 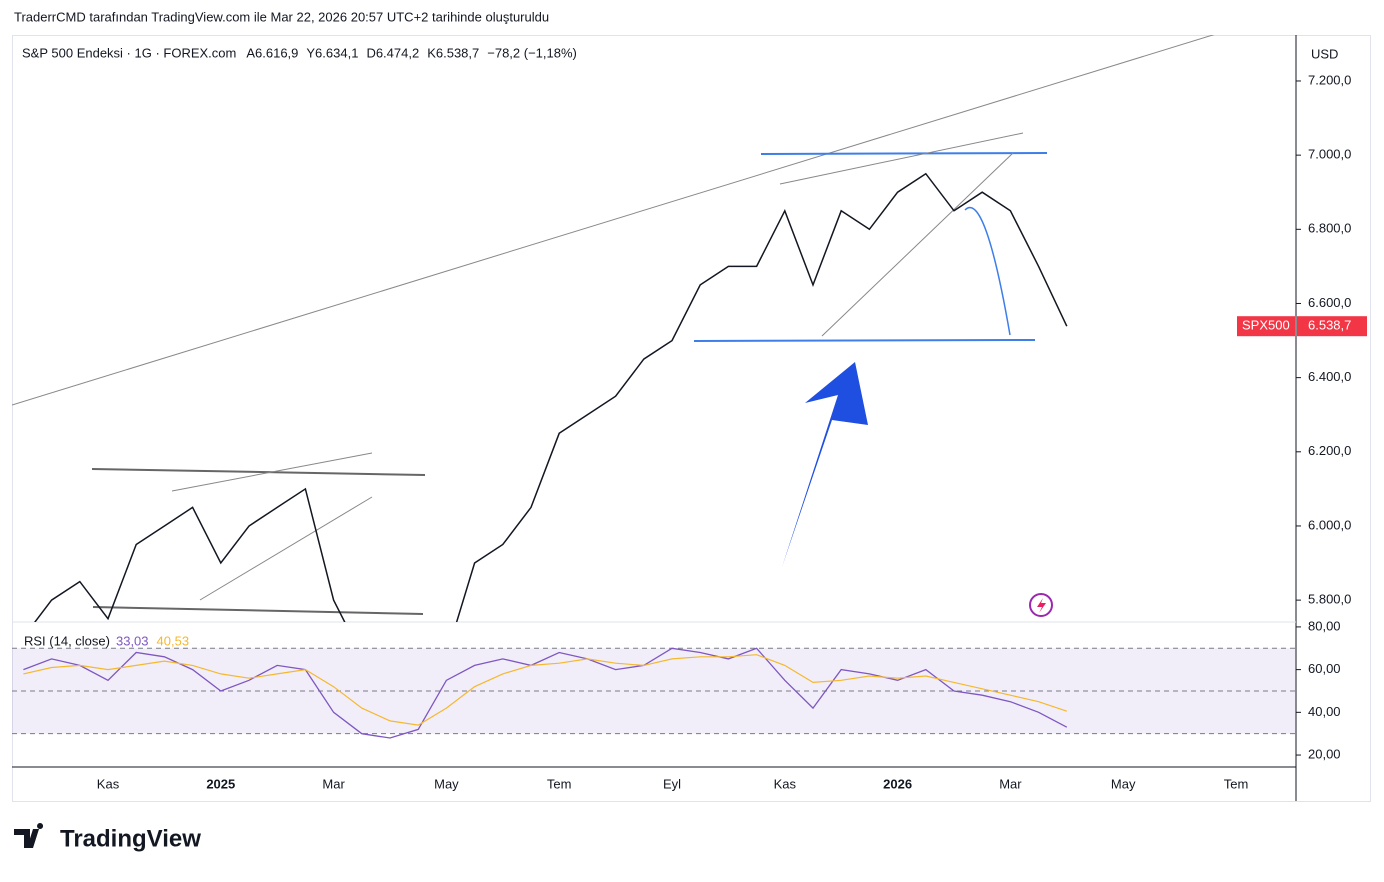 I want to click on symbol-label: SPX500, so click(x=1266, y=325).